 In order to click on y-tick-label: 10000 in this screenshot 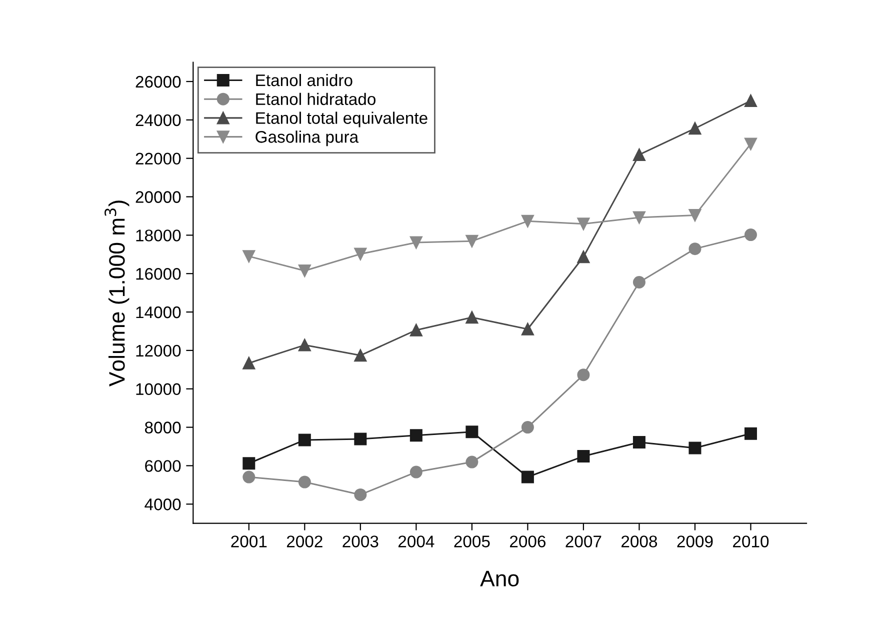, I will do `click(158, 389)`.